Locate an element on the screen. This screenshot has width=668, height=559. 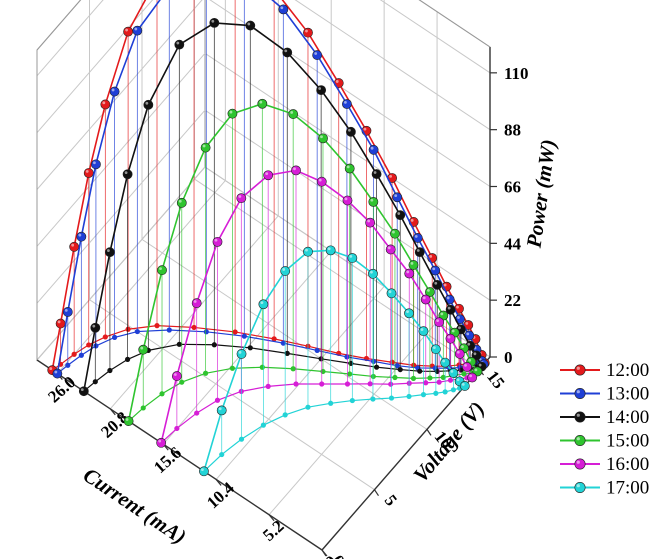
z-tick-label: 88 is located at coordinates (512, 130).